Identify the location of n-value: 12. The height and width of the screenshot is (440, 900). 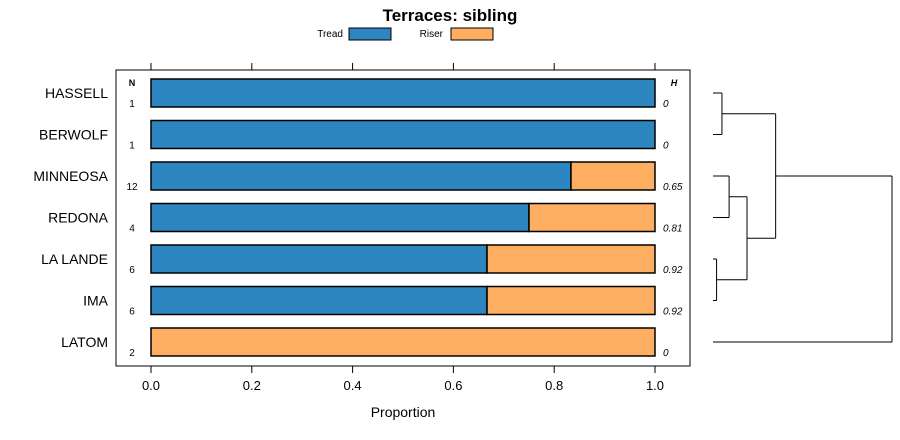
(132, 187).